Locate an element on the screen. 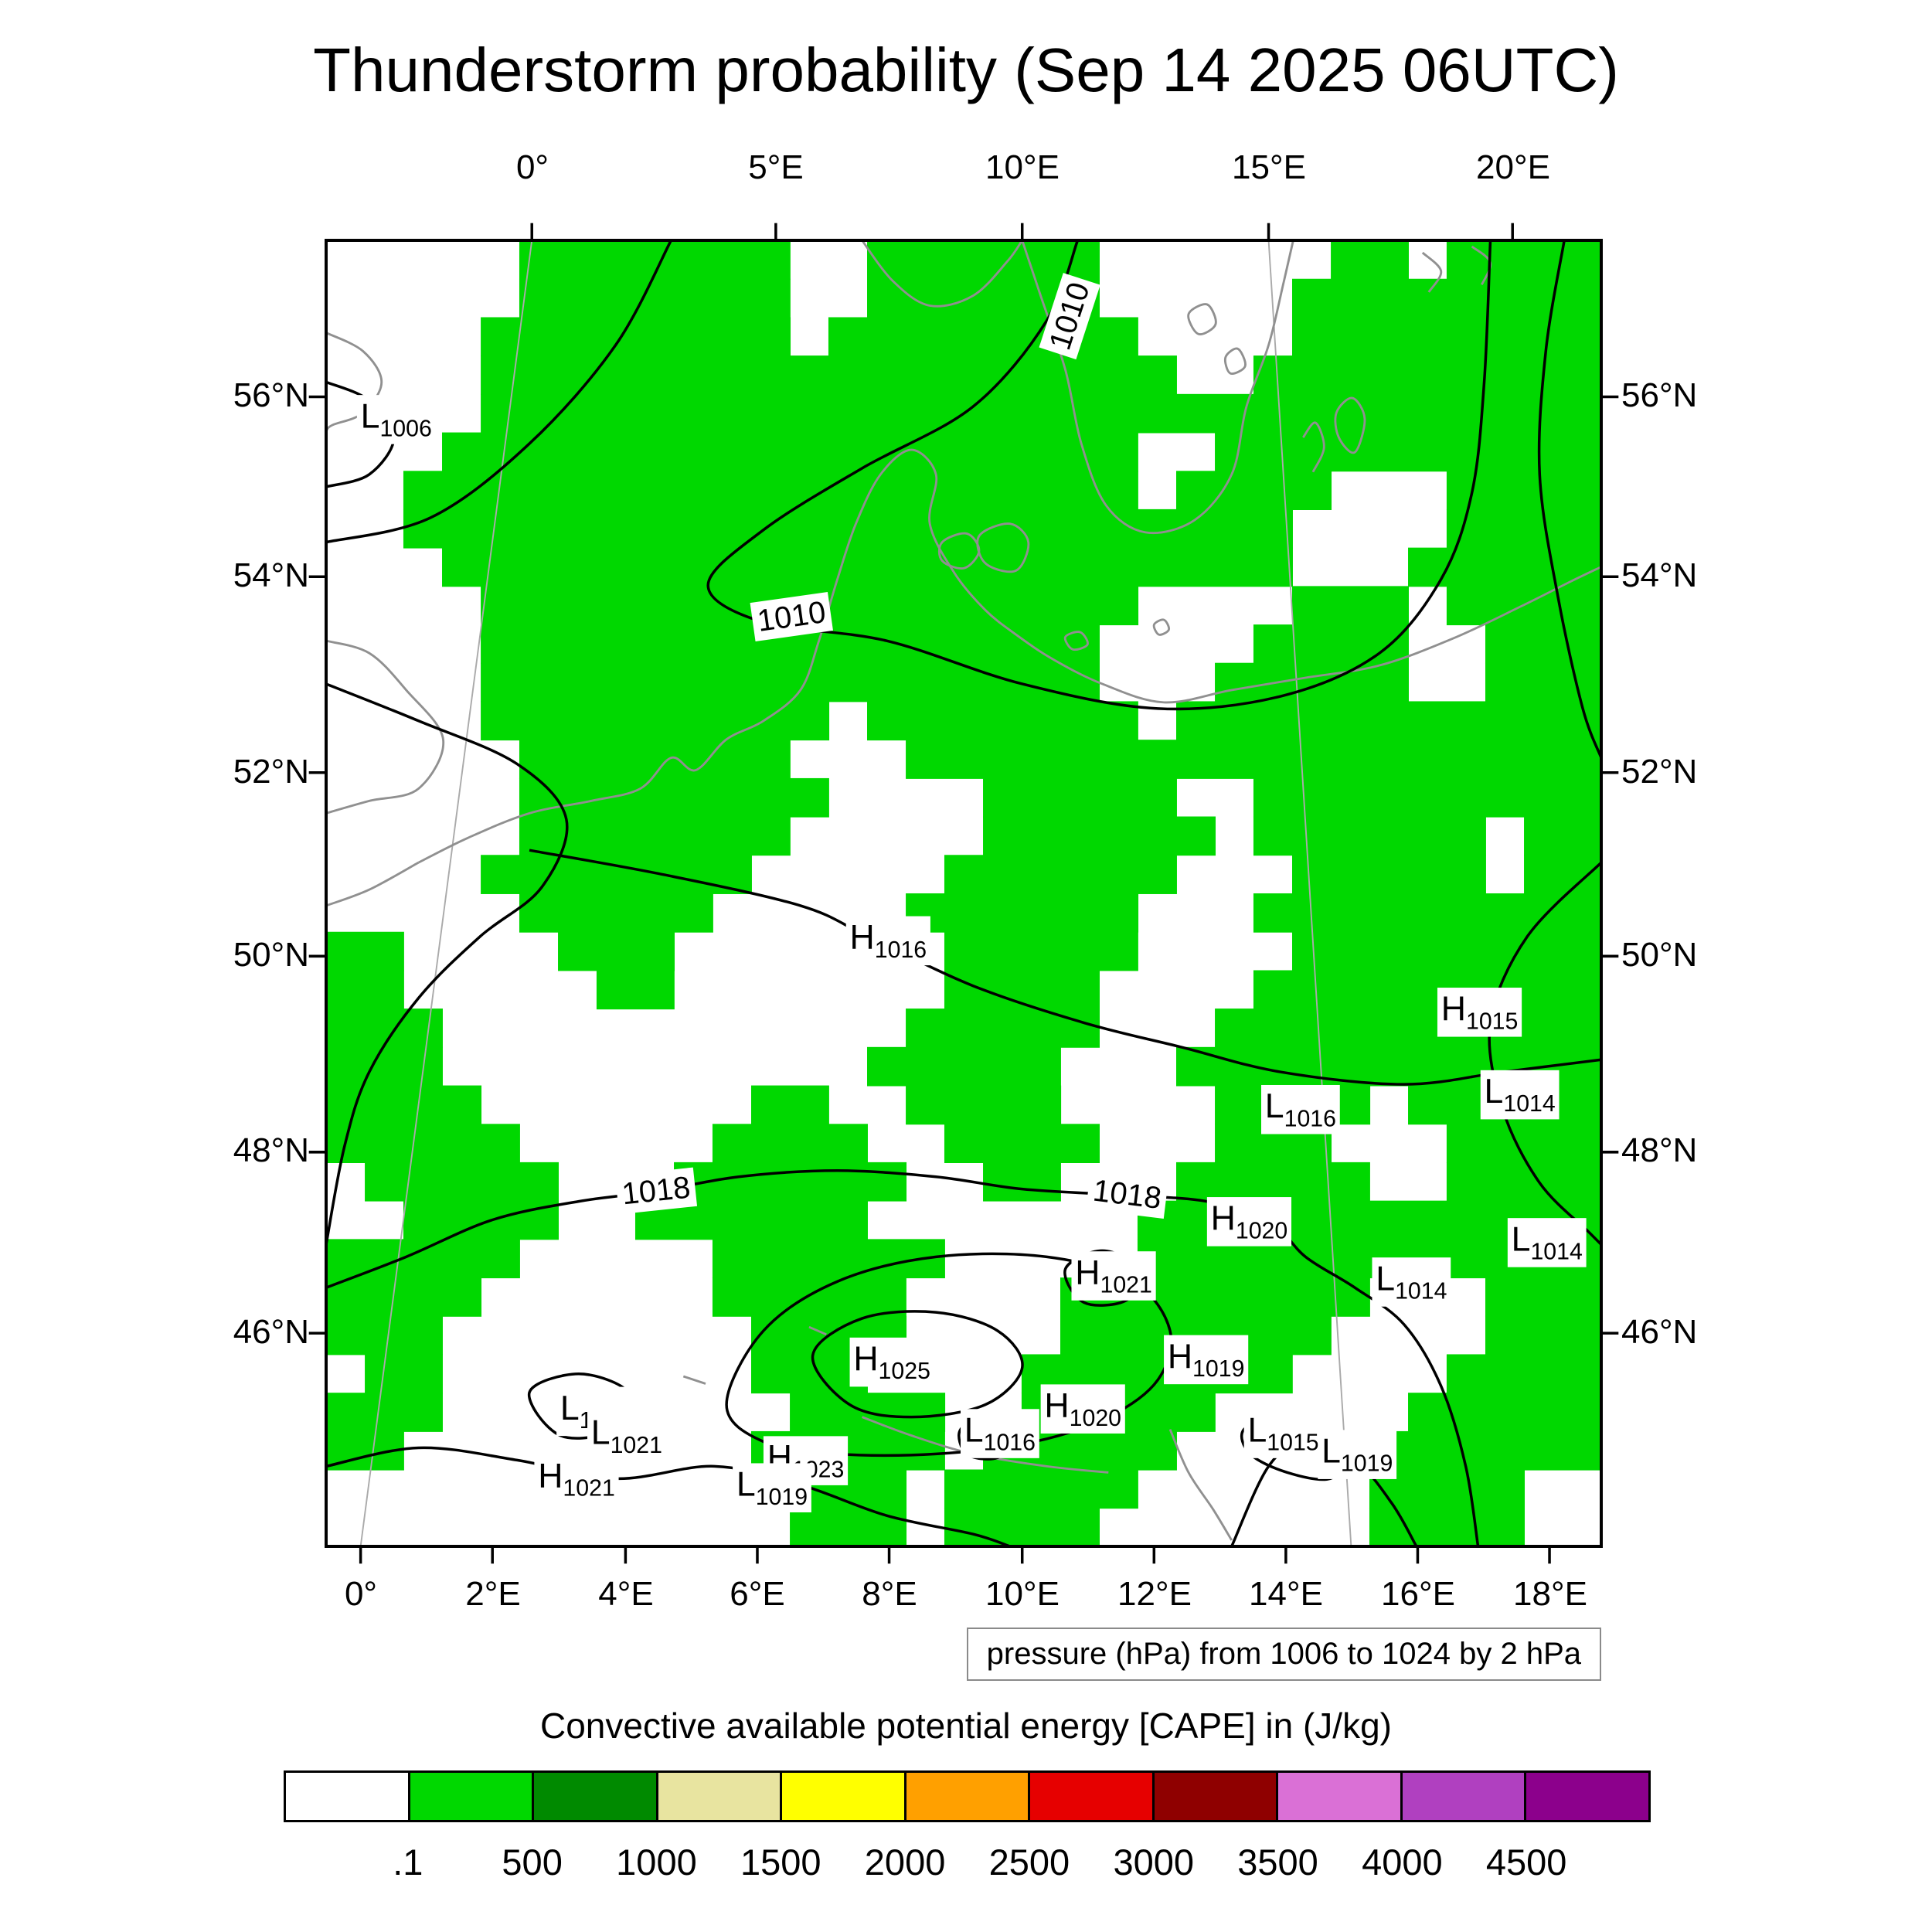 This screenshot has height=1932, width=1932. colorbar-tick-label: 1000 is located at coordinates (656, 1863).